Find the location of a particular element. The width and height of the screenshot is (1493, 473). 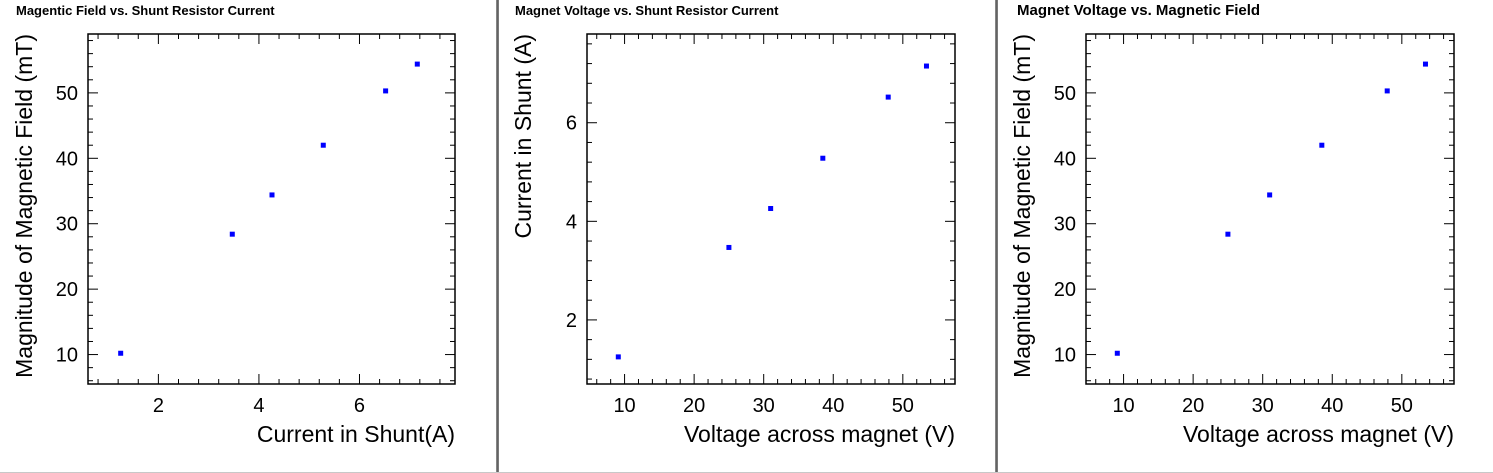

x-tick-label: 4 is located at coordinates (258, 406).